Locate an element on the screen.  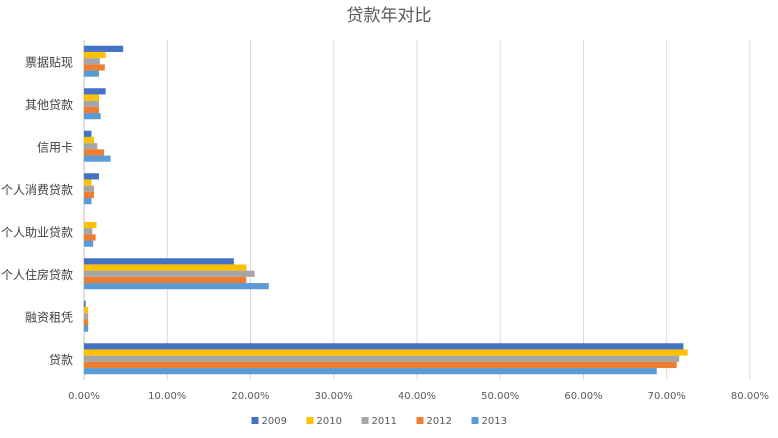
legend-label: 2010 is located at coordinates (329, 421).